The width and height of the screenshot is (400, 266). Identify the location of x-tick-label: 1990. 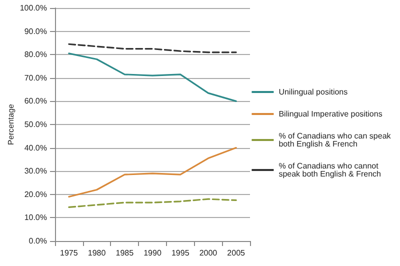
(153, 253).